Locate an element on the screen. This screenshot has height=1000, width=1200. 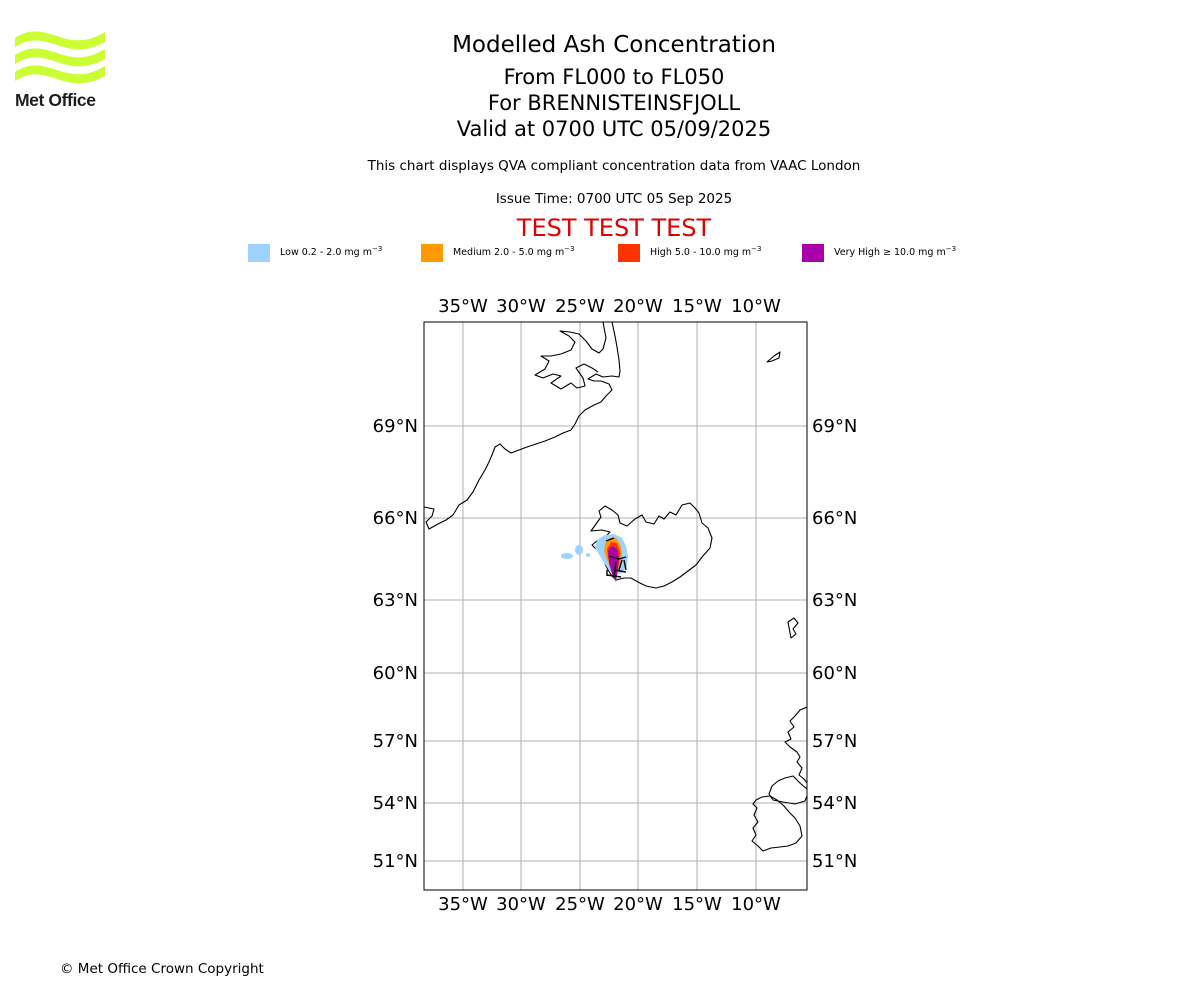
lat-label-right: 69°N is located at coordinates (834, 426).